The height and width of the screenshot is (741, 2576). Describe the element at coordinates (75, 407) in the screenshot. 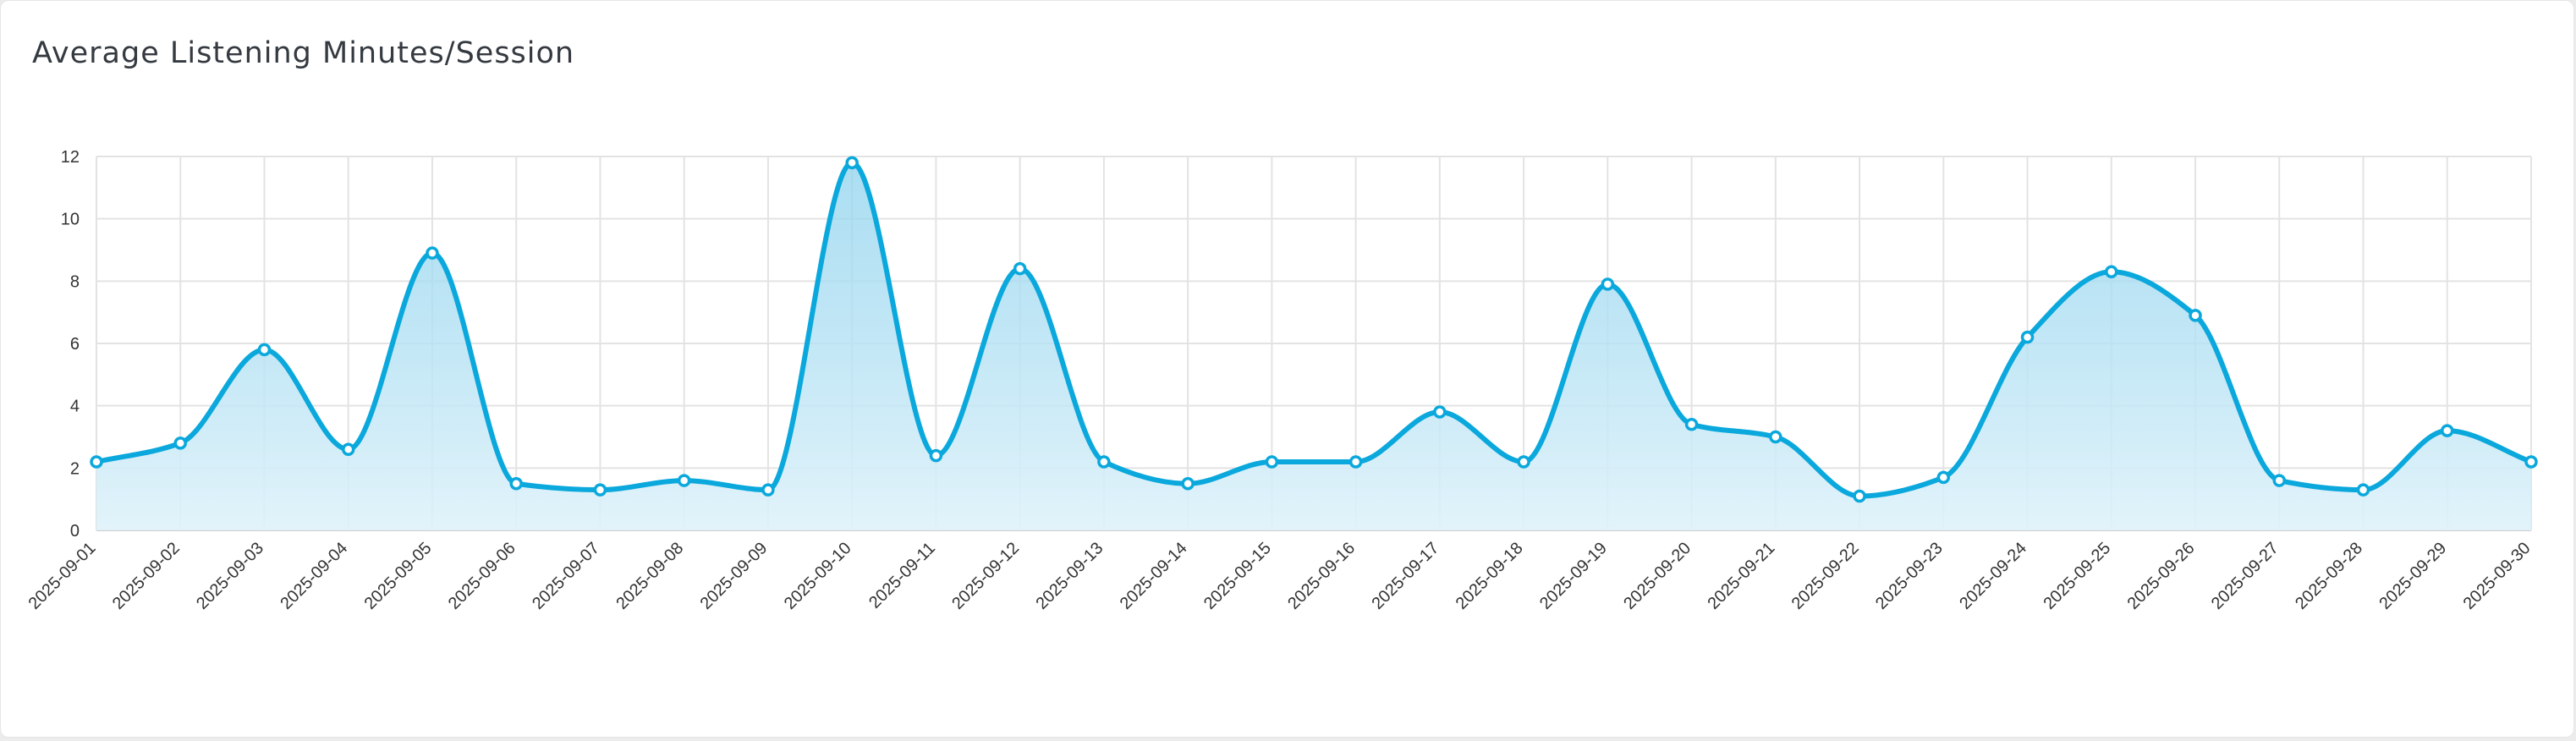

I see `y-tick-label: 4` at that location.